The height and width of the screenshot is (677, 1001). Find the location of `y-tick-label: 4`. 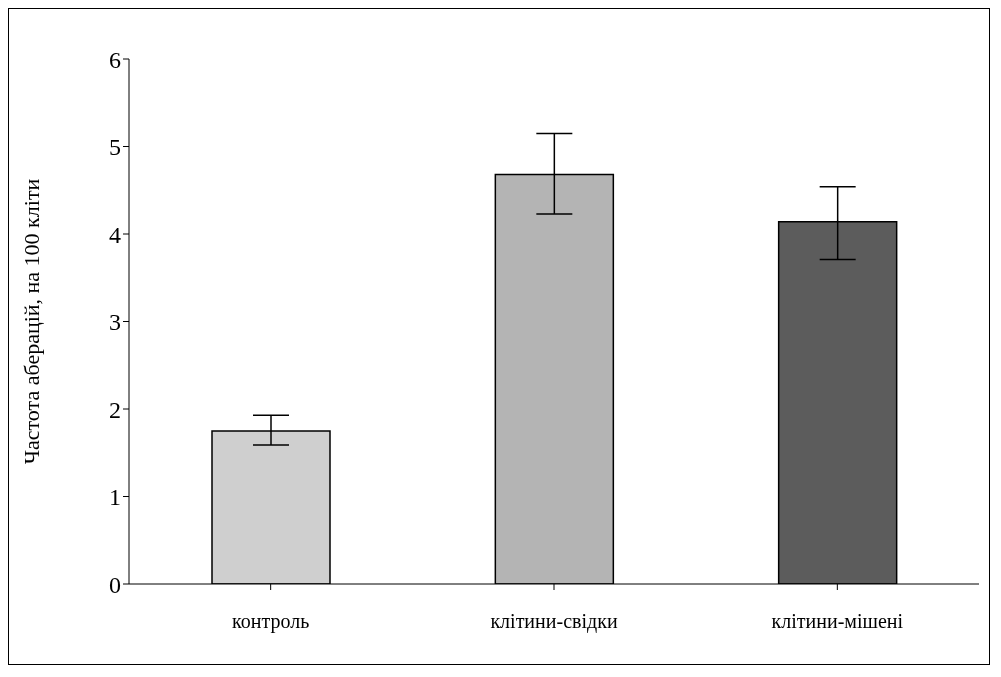

y-tick-label: 4 is located at coordinates (115, 234).